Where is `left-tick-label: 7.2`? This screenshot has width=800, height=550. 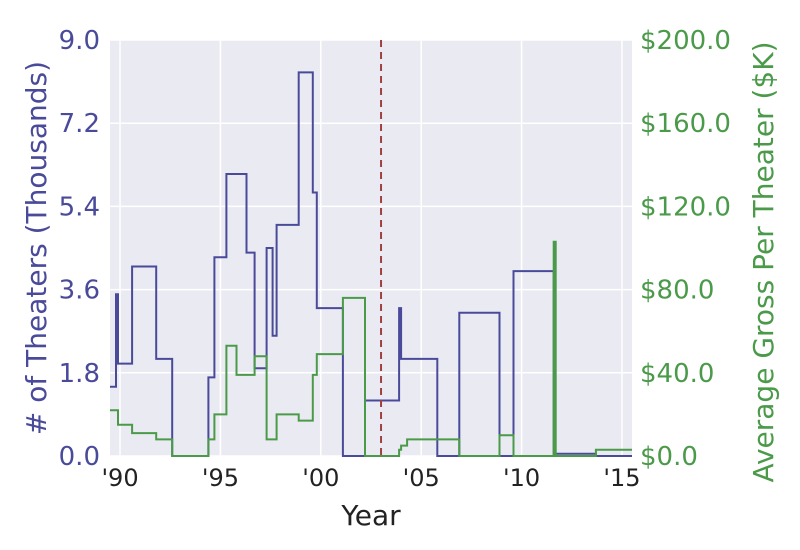
left-tick-label: 7.2 is located at coordinates (79, 124).